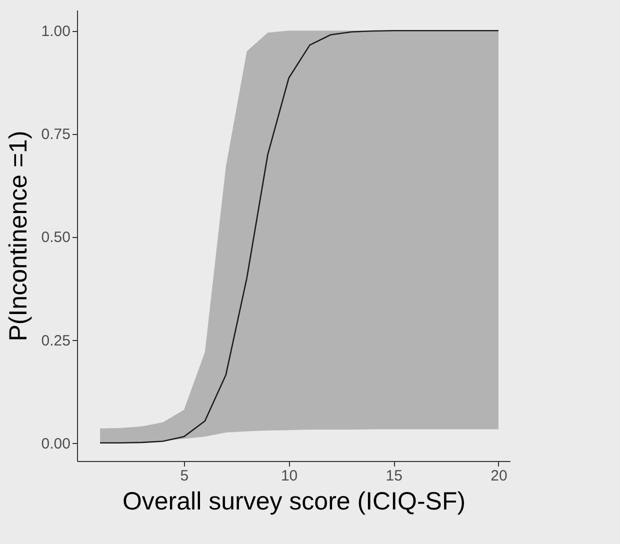  Describe the element at coordinates (55, 341) in the screenshot. I see `y-tick-label: 0.25` at that location.